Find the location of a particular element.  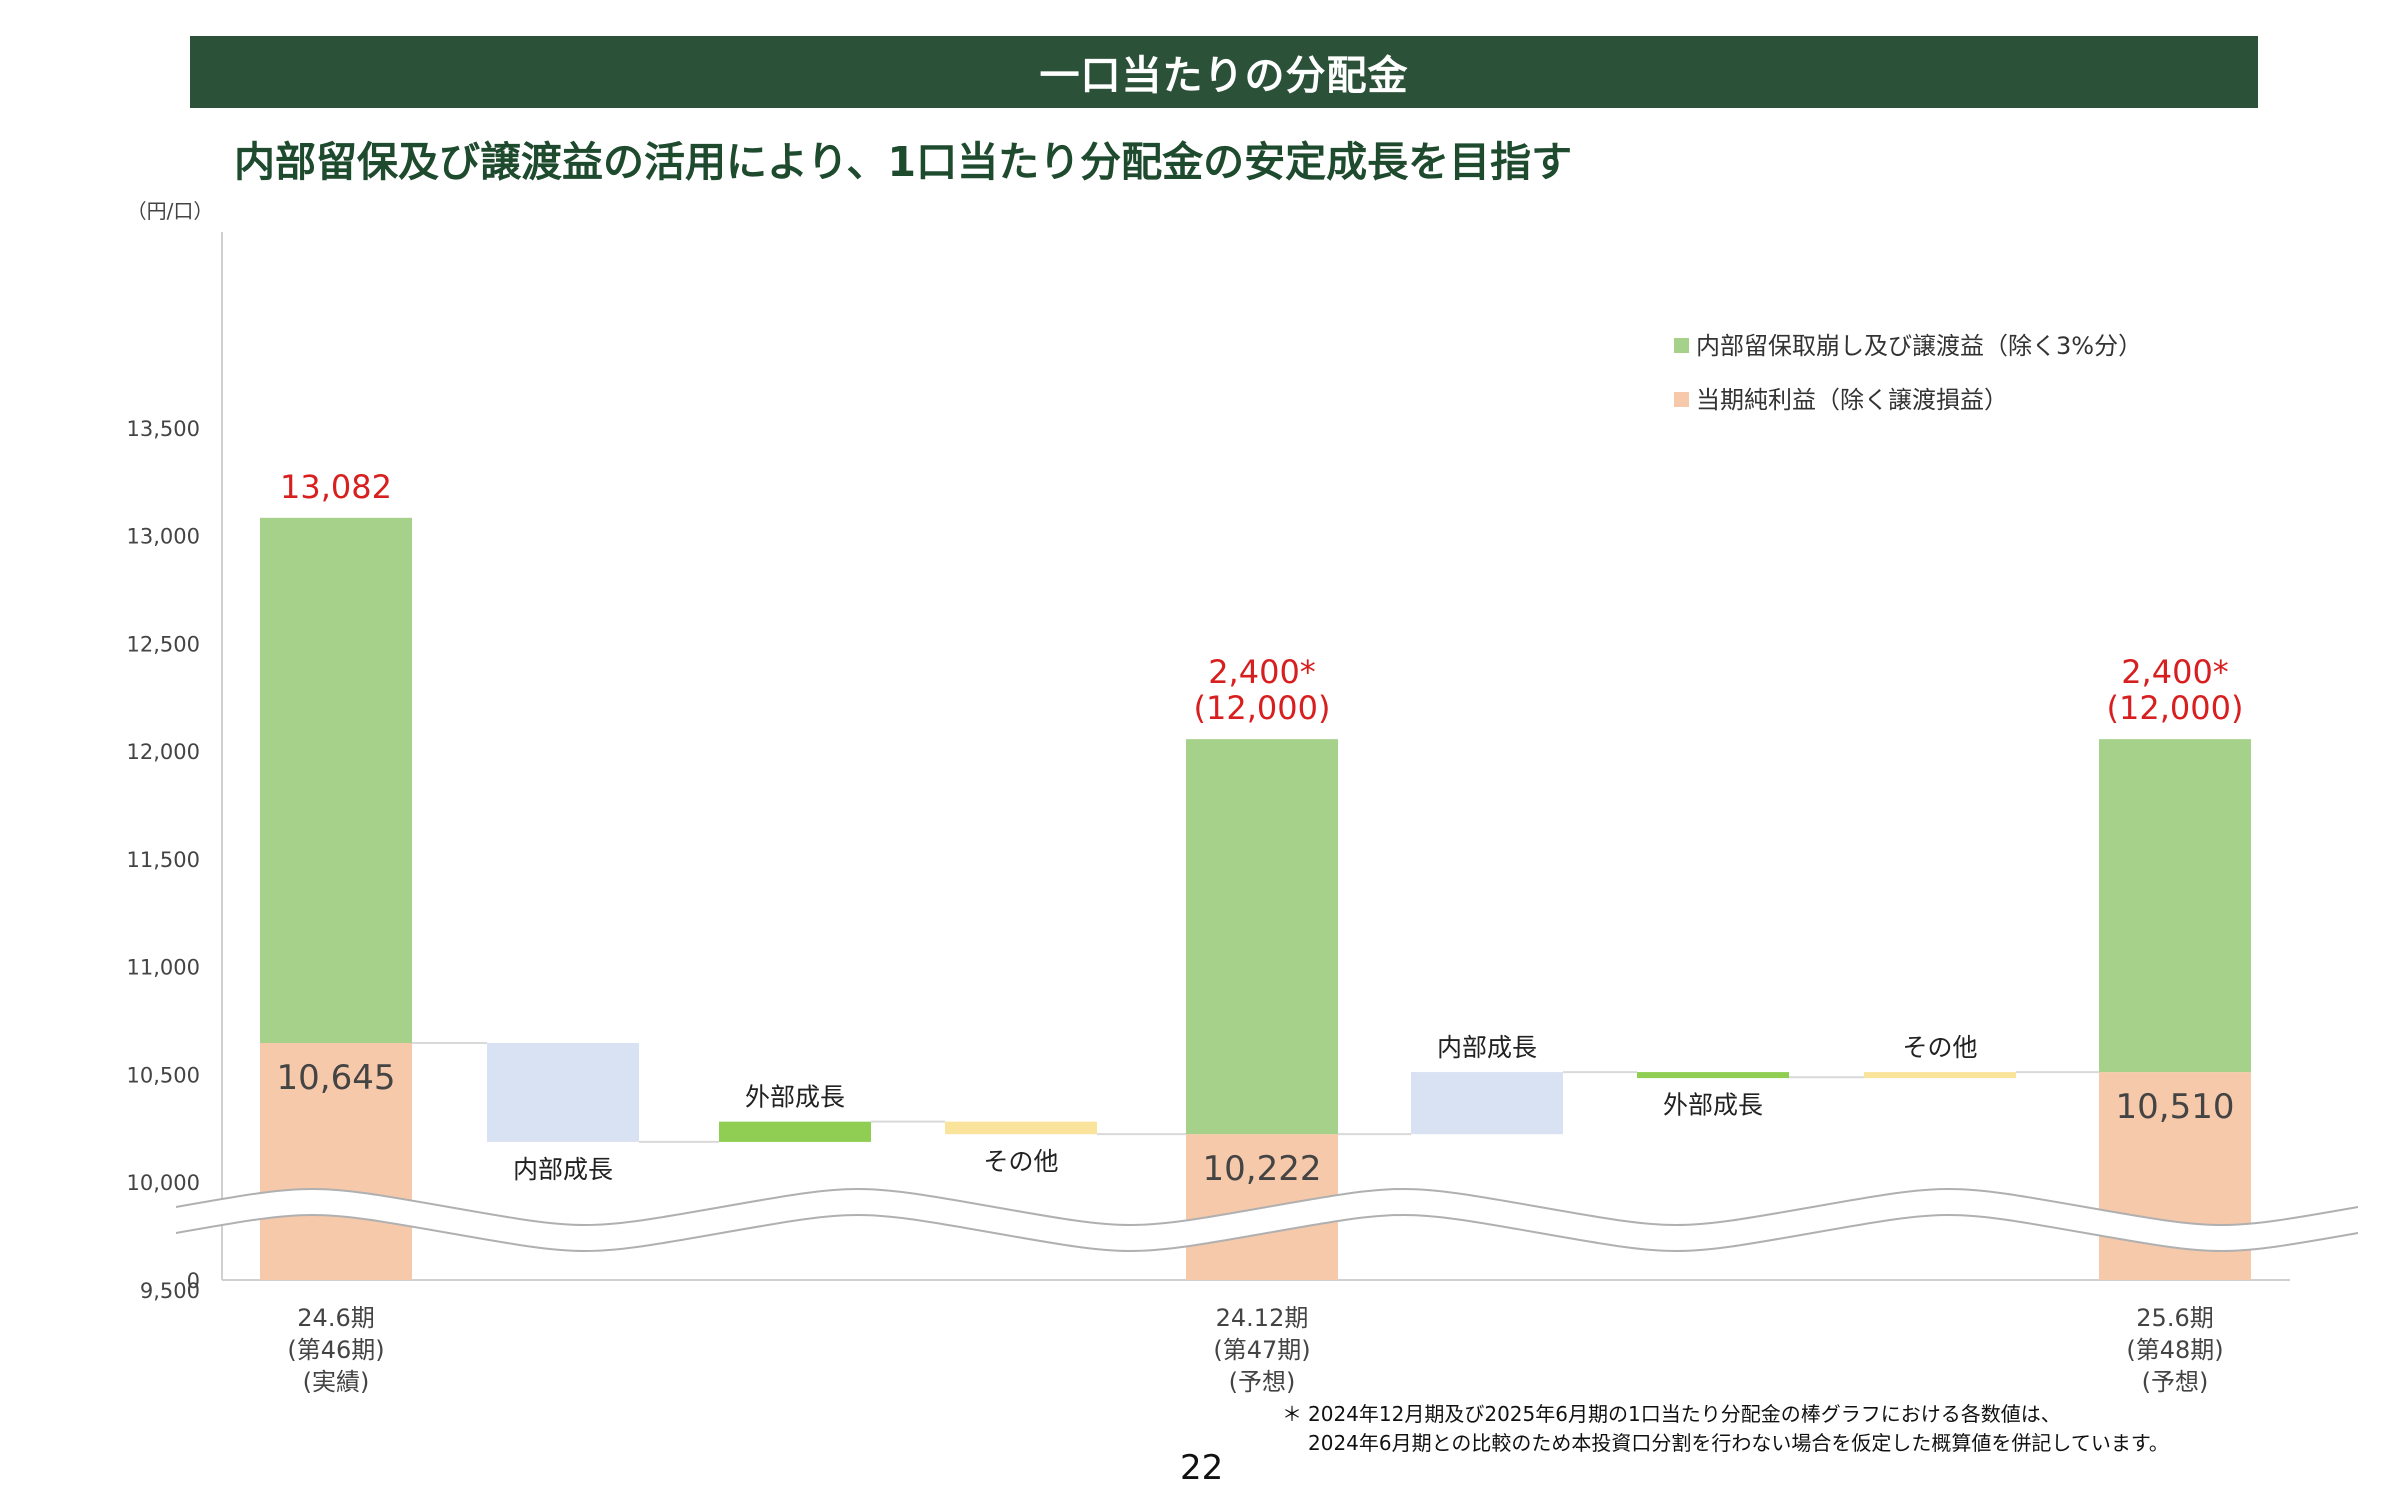

x-category-label: 25.6期 is located at coordinates (2174, 1318).